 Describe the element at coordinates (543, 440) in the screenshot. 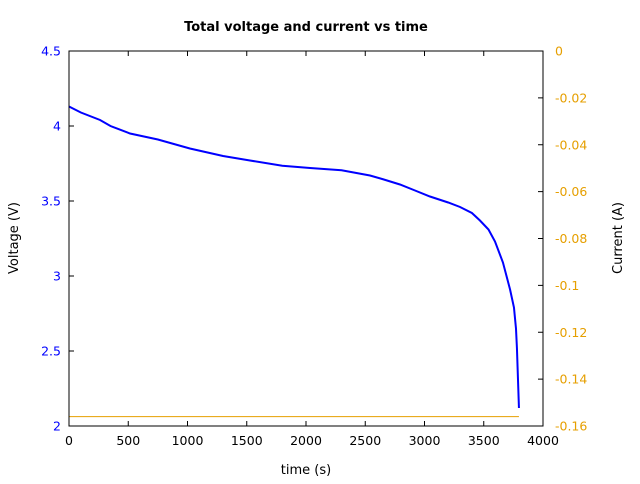

I see `x-tick-label: 4000` at that location.